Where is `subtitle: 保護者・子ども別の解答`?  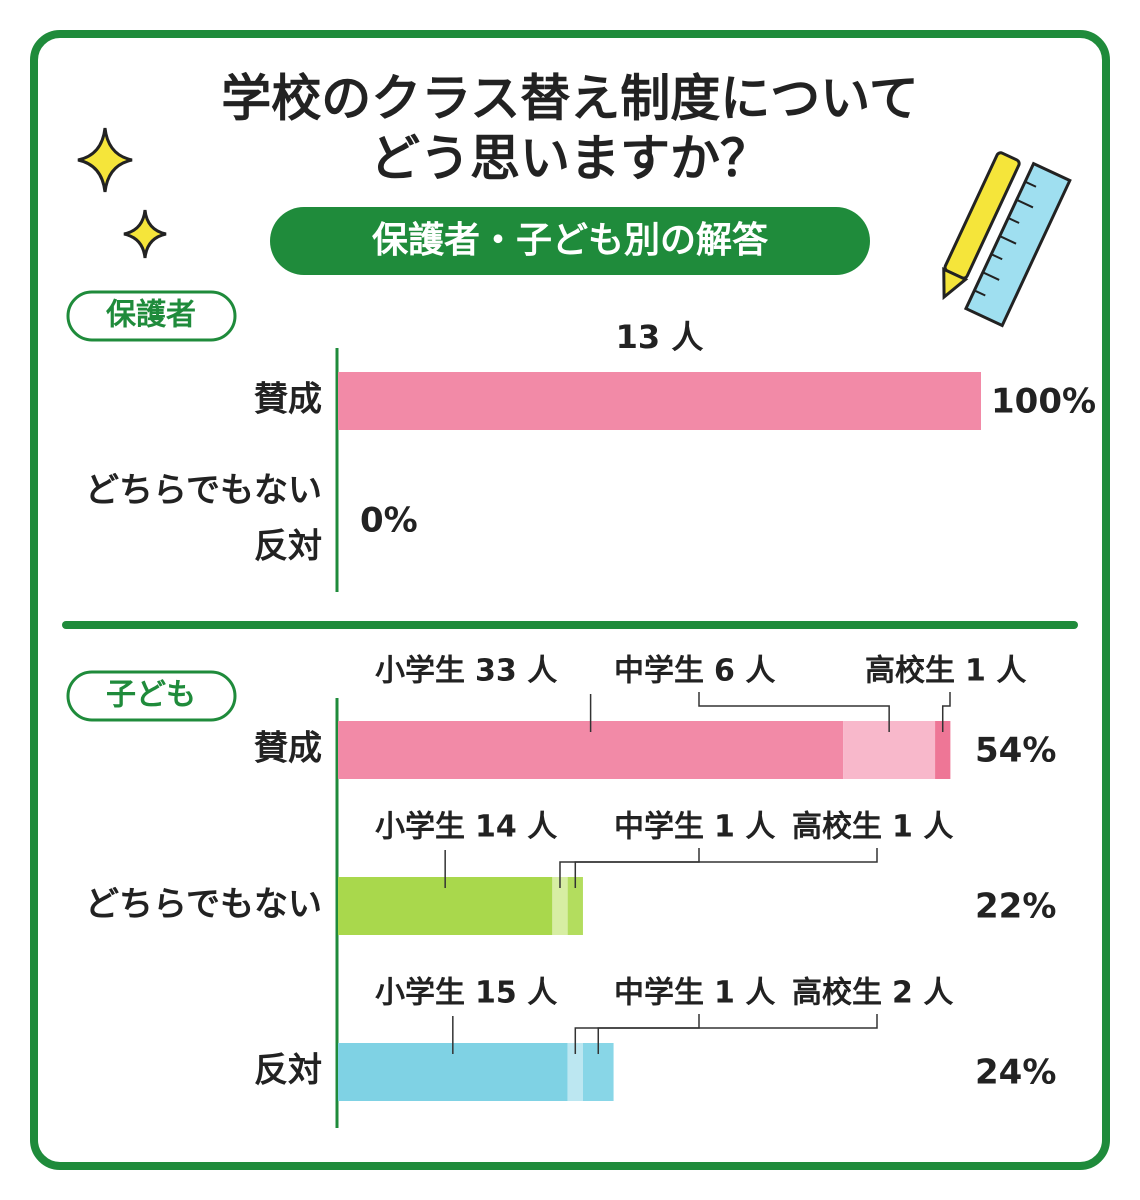 subtitle: 保護者・子ども別の解答 is located at coordinates (570, 240).